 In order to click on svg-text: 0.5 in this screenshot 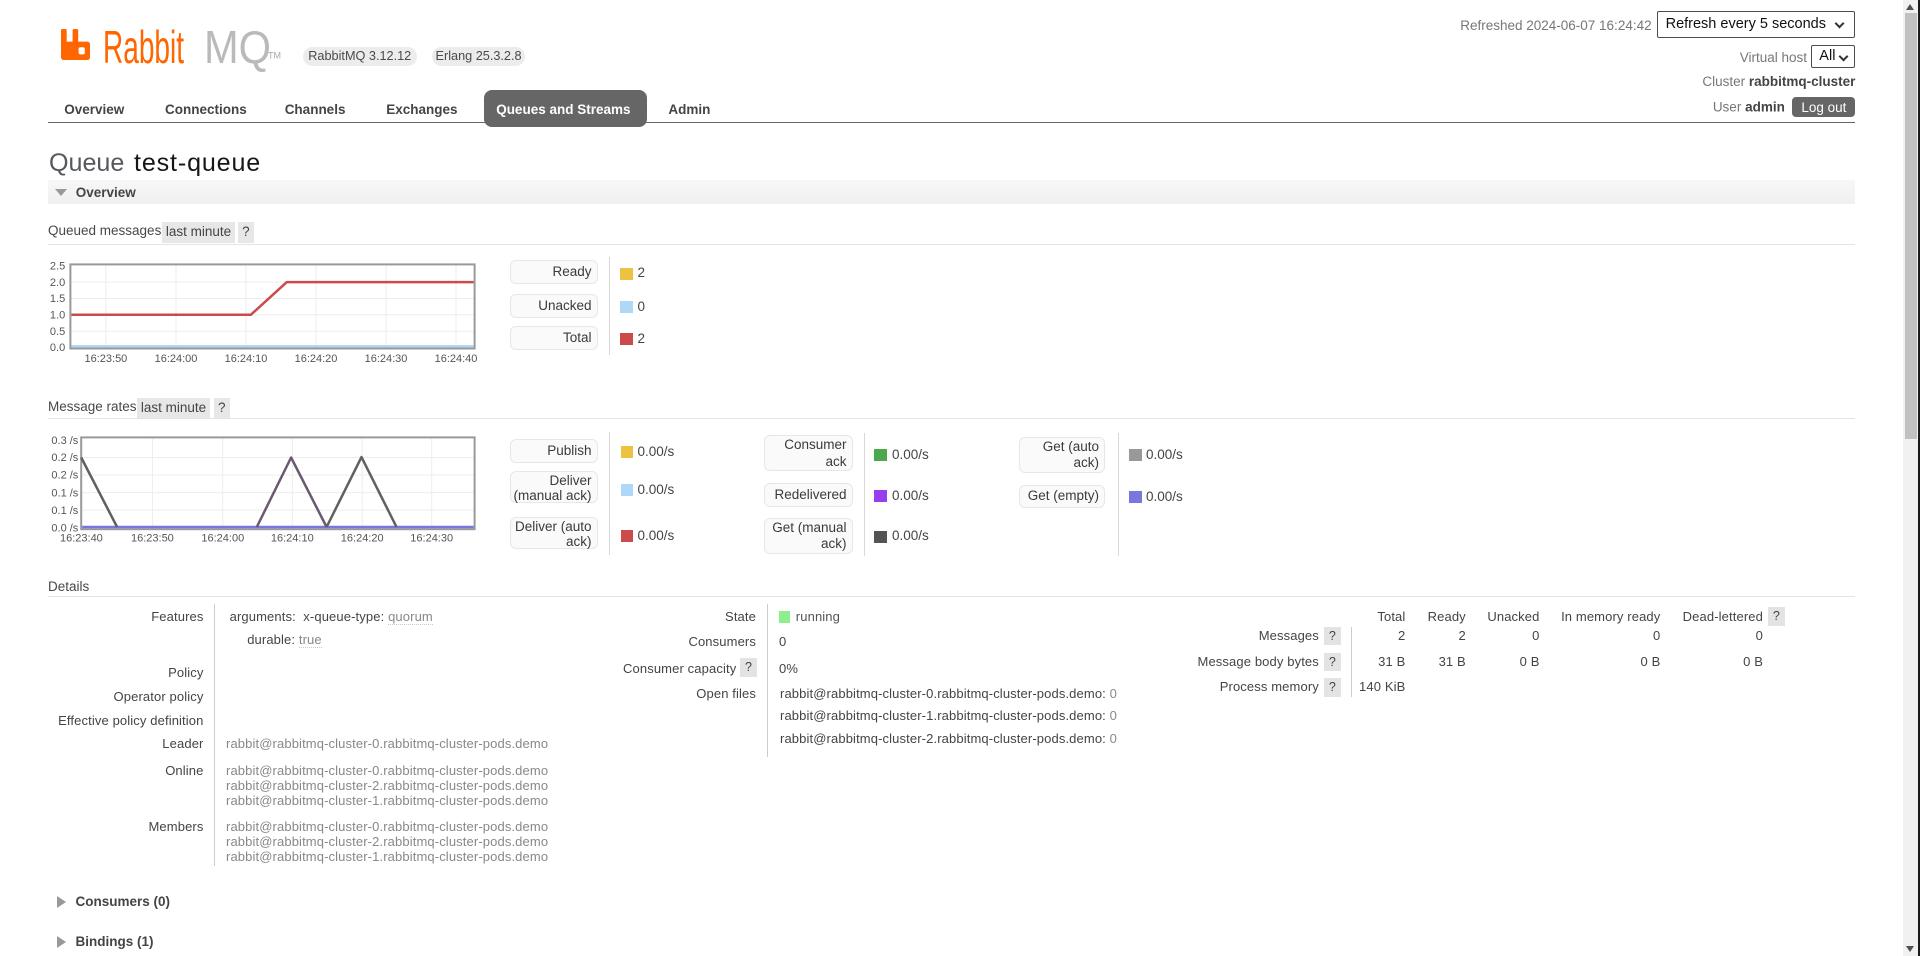, I will do `click(57, 332)`.